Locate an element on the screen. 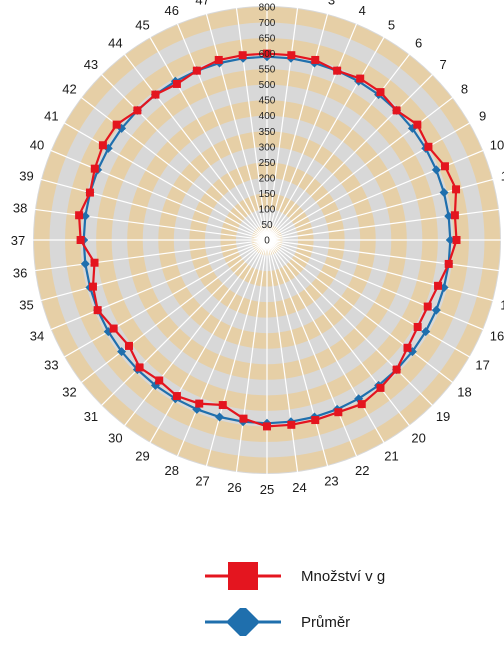 Image resolution: width=504 pixels, height=654 pixels. category-label: 10 is located at coordinates (497, 145).